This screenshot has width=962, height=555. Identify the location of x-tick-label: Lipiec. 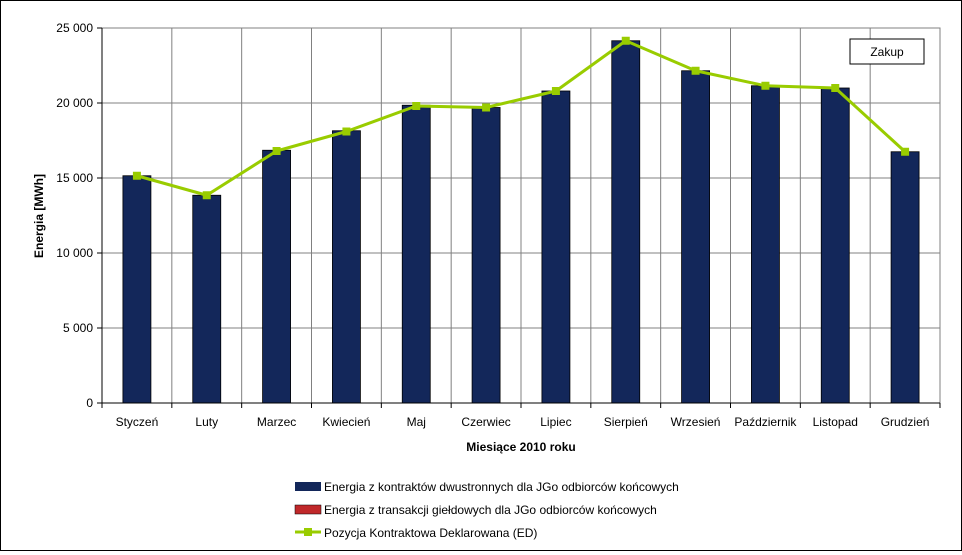
(555, 422).